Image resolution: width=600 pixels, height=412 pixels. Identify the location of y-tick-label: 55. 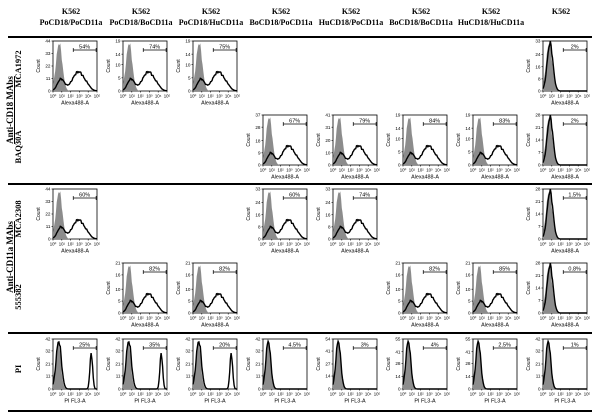
(468, 339).